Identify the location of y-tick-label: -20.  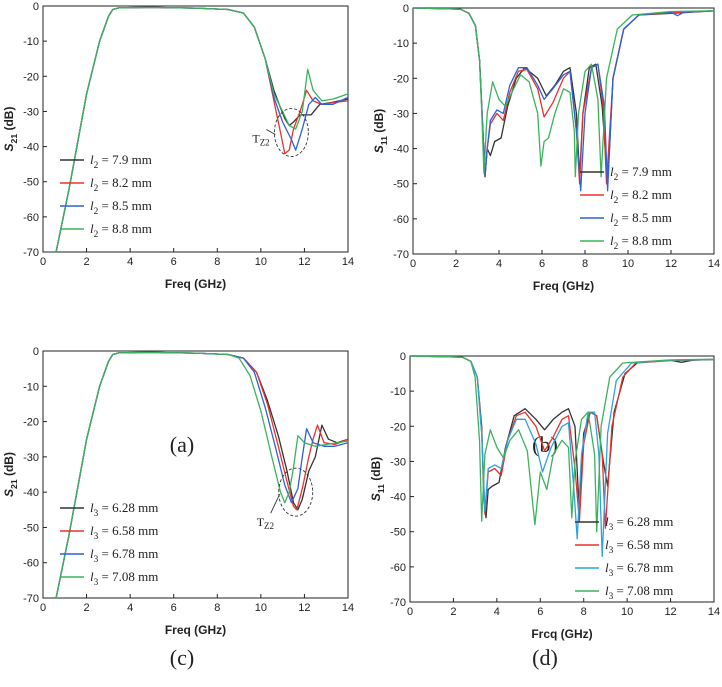
(398, 427).